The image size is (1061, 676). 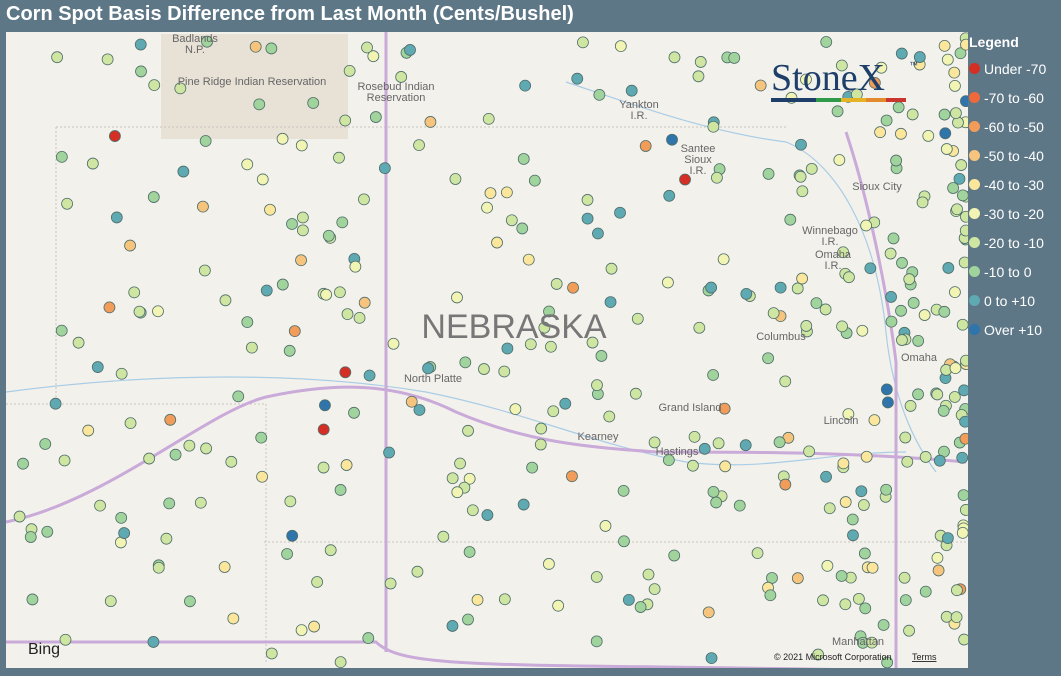 What do you see at coordinates (395, 87) in the screenshot?
I see `place-label: Rosebud Indian` at bounding box center [395, 87].